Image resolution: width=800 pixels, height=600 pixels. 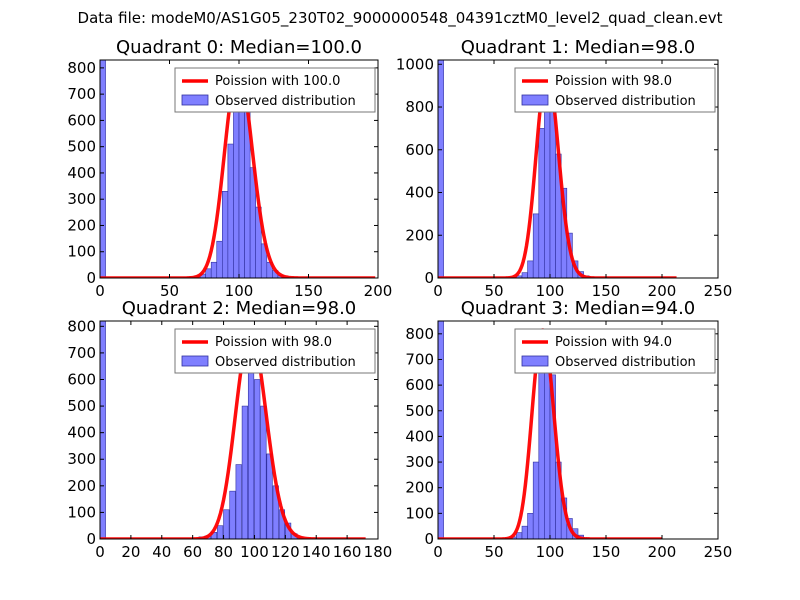 I want to click on y-tick-label: 100, so click(x=81, y=252).